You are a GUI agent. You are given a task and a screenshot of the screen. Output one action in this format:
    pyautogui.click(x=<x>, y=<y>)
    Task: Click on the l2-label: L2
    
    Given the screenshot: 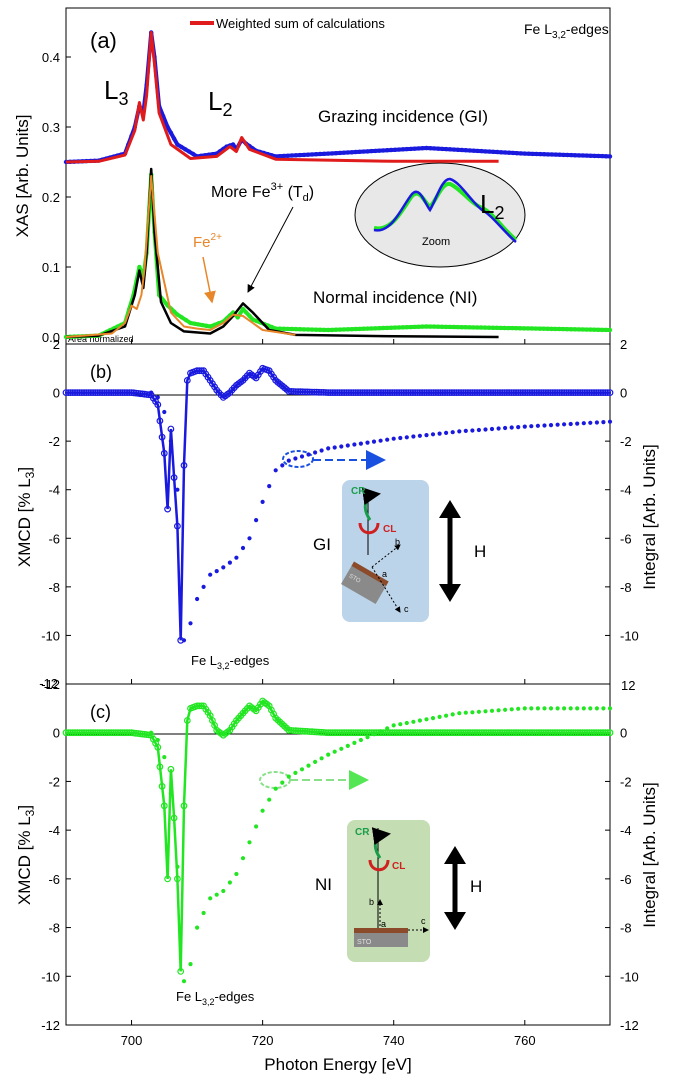 What is the action you would take?
    pyautogui.click(x=220, y=103)
    